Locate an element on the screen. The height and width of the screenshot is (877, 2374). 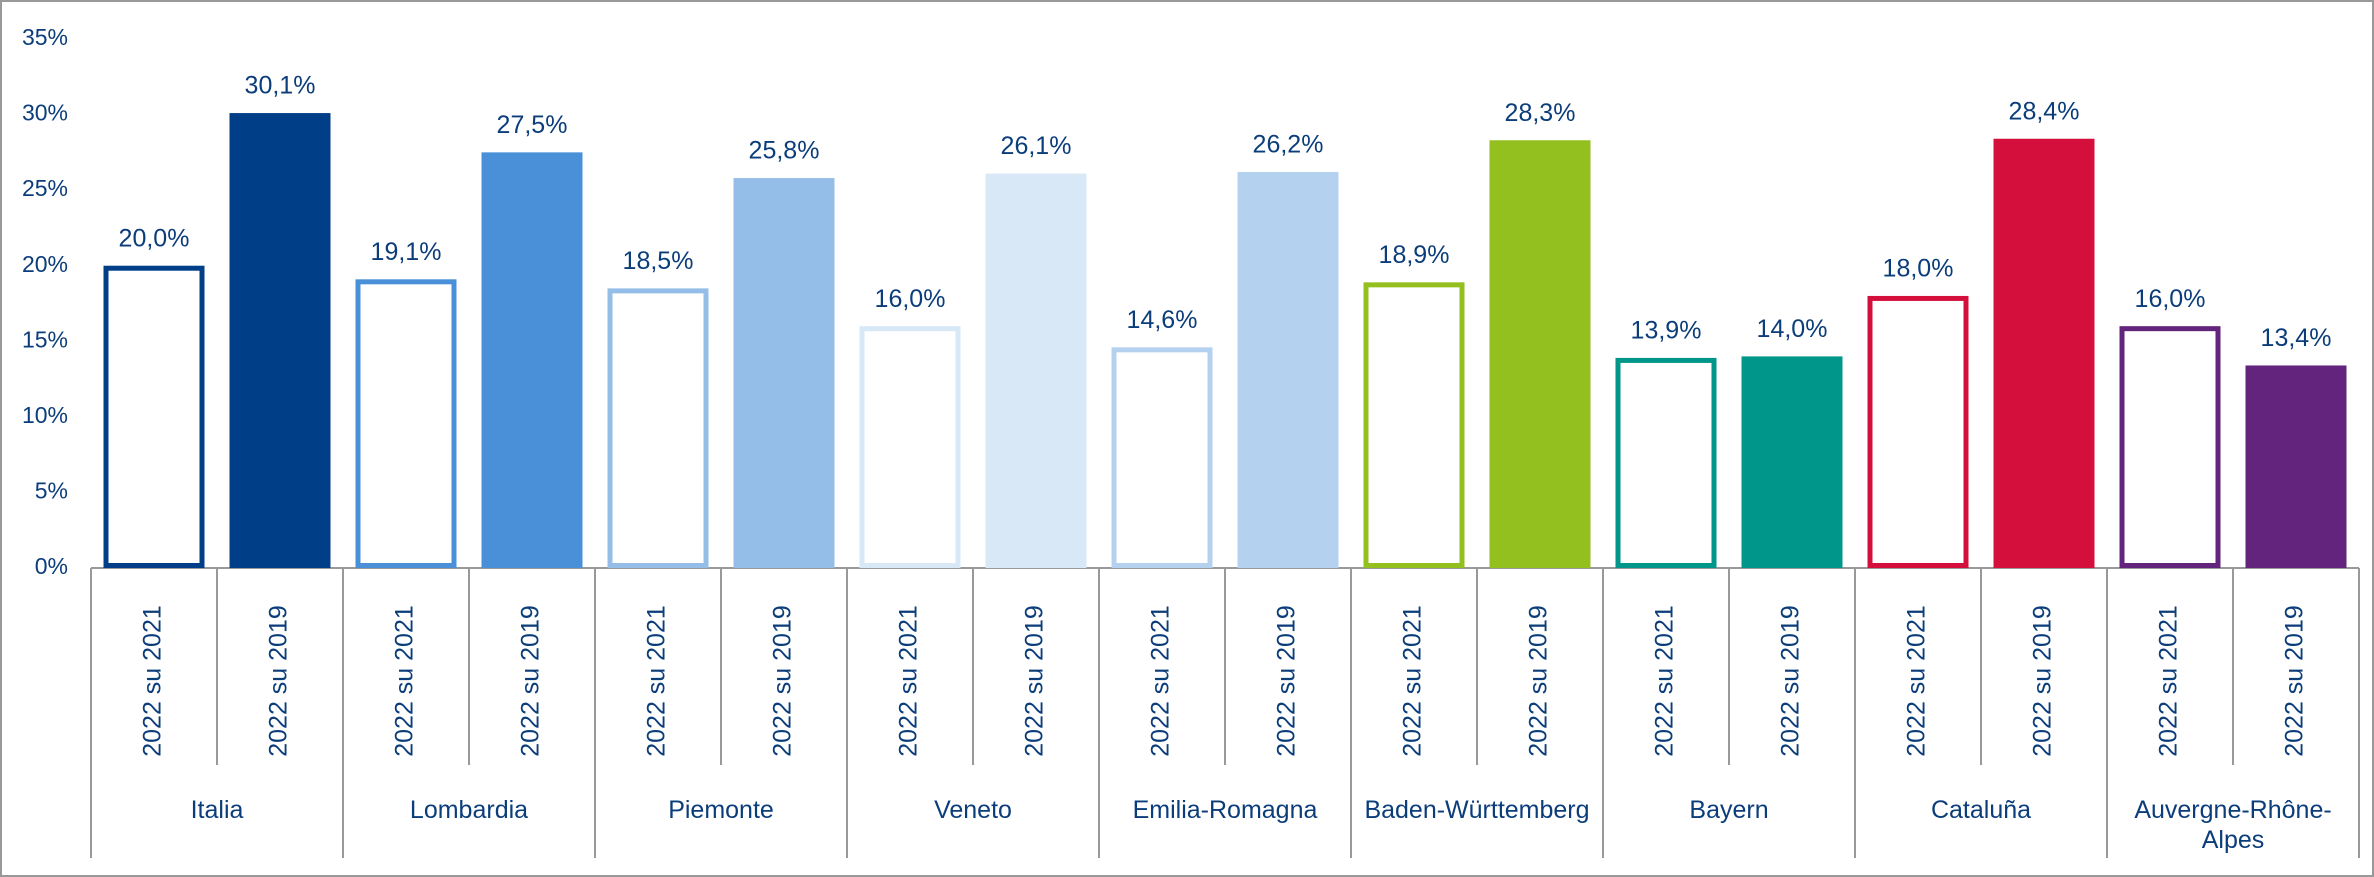
data-label: 13,4% is located at coordinates (2296, 338).